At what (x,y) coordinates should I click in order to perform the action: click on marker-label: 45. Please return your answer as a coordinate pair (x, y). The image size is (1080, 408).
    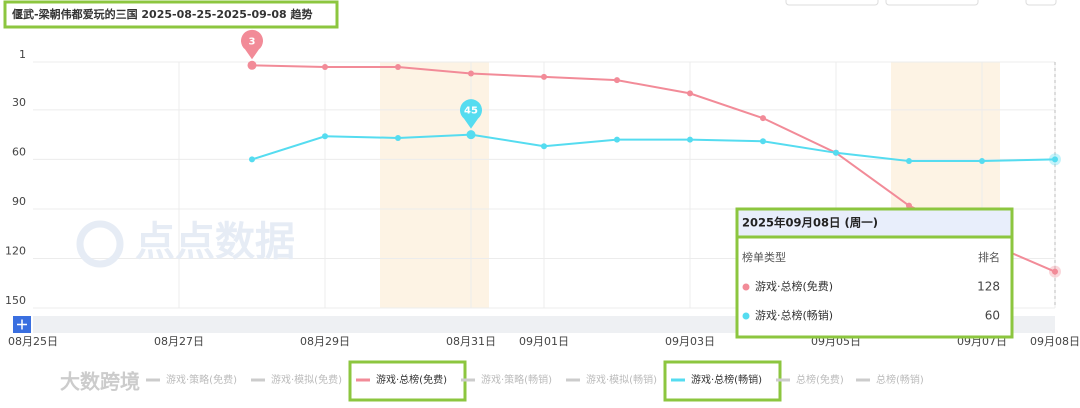
    Looking at the image, I should click on (471, 111).